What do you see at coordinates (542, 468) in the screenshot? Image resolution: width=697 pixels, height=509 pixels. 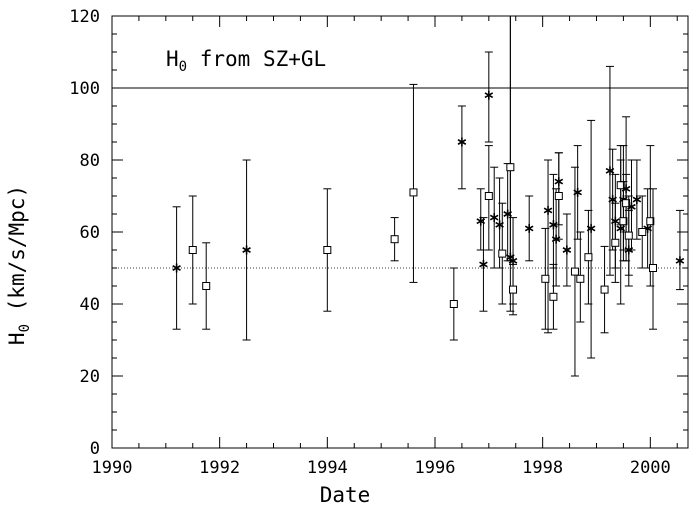 I see `x-tick-label: 1998` at bounding box center [542, 468].